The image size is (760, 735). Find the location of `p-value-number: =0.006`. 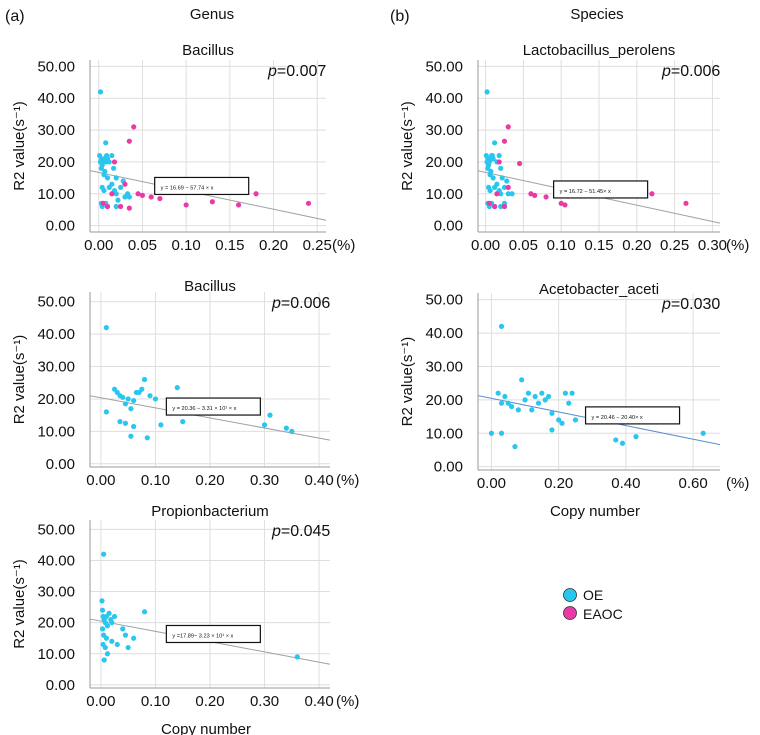

p-value-number: =0.006 is located at coordinates (305, 303).